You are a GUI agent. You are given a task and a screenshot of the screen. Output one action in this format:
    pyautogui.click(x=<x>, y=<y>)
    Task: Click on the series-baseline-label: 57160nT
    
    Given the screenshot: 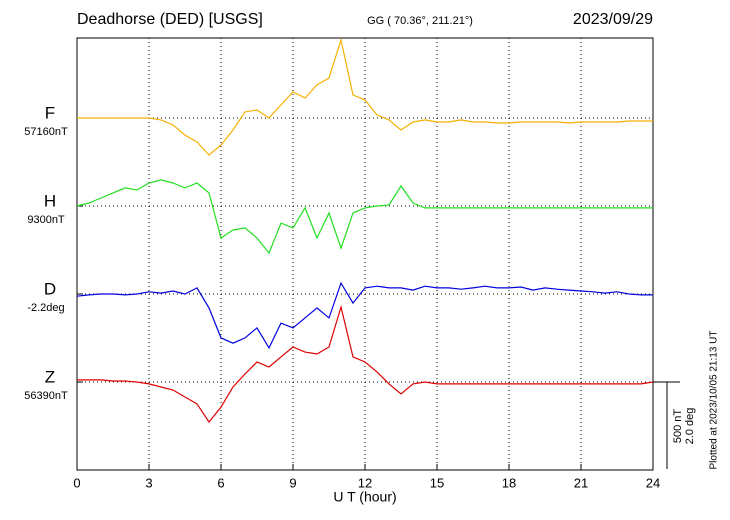 What is the action you would take?
    pyautogui.click(x=46, y=132)
    